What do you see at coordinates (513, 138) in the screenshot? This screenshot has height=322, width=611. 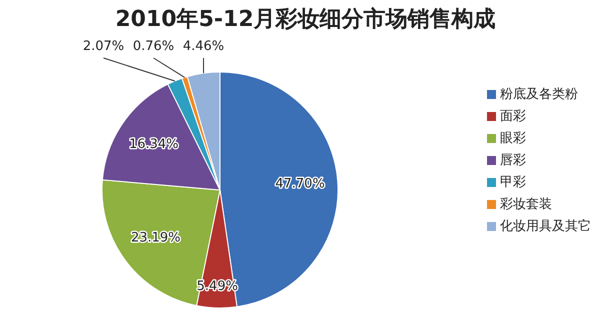 I see `legend-label: 眼彩` at bounding box center [513, 138].